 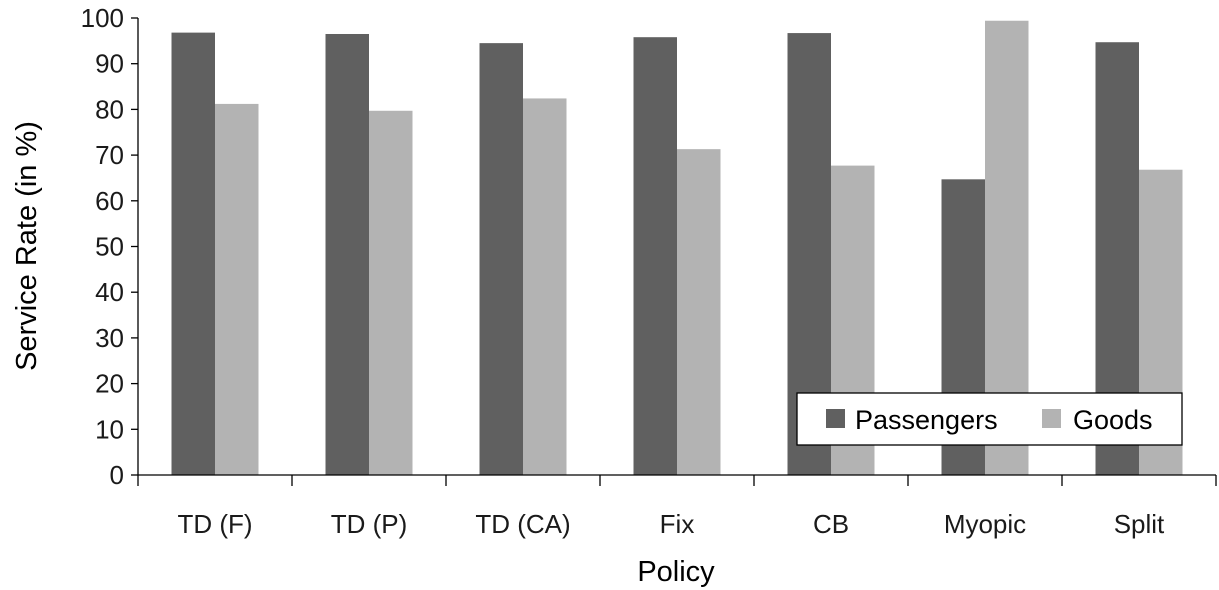 I want to click on y-tick-label: 70, so click(x=109, y=155).